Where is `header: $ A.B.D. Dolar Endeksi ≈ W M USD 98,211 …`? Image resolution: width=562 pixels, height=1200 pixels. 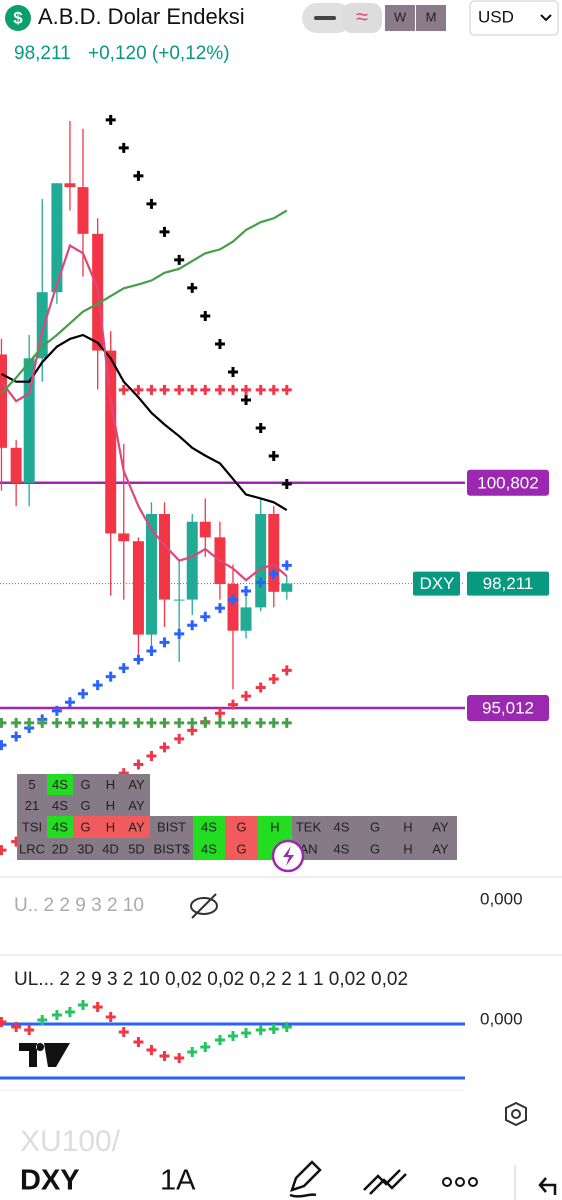 header: $ A.B.D. Dolar Endeksi ≈ W M USD 98,211 … is located at coordinates (279, 32).